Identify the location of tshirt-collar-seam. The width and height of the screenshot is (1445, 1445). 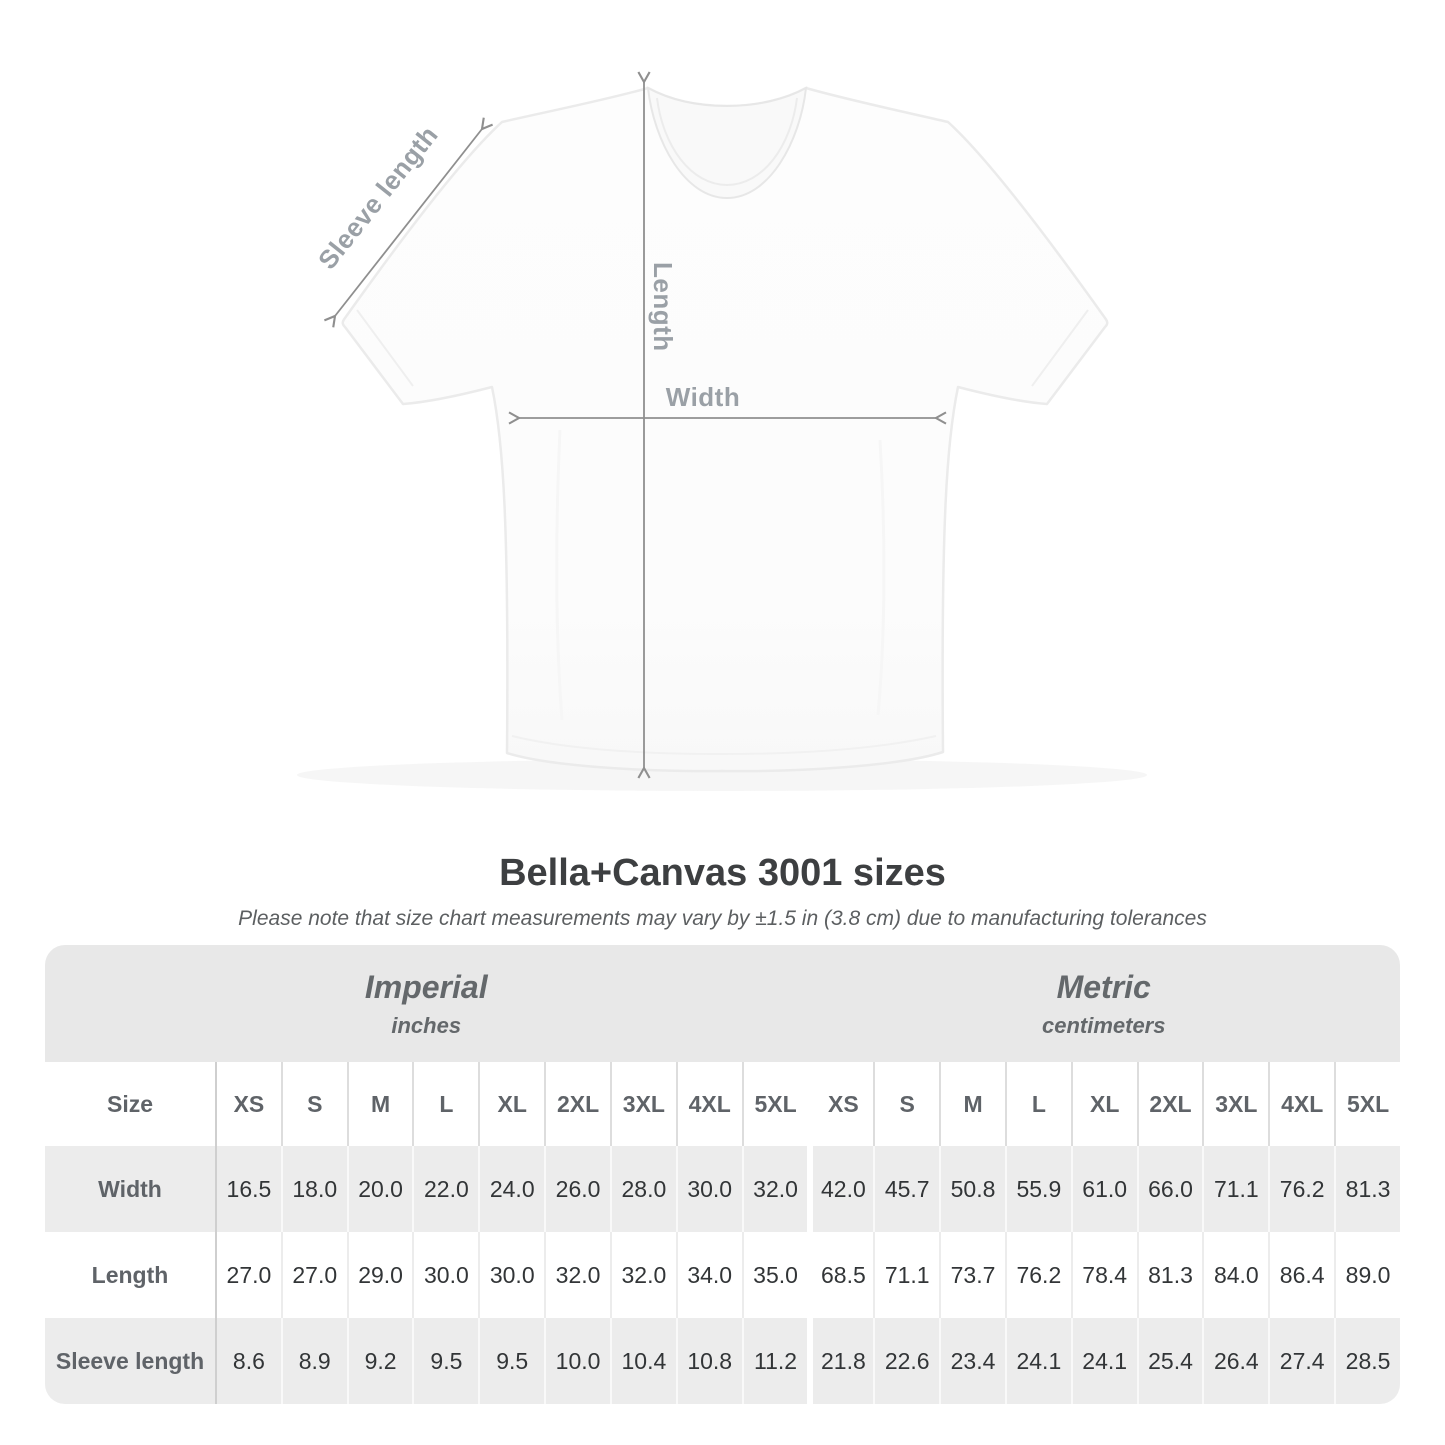
(727, 142).